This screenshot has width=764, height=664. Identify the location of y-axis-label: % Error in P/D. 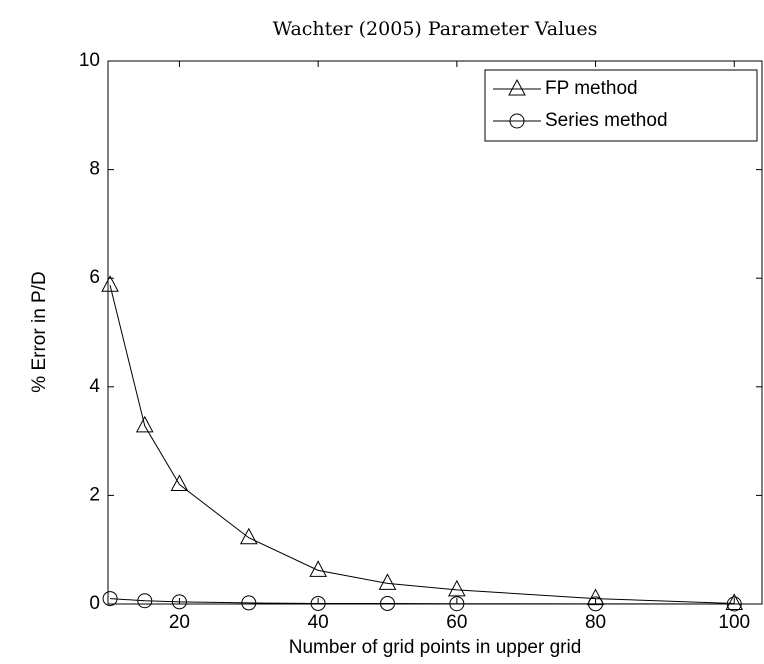
(39, 331).